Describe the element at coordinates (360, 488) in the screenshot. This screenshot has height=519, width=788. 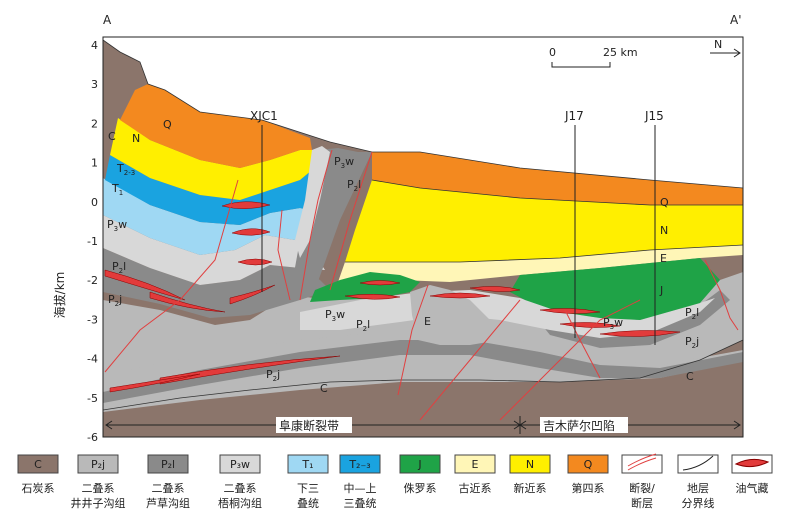
I see `legend-name: 中—上` at that location.